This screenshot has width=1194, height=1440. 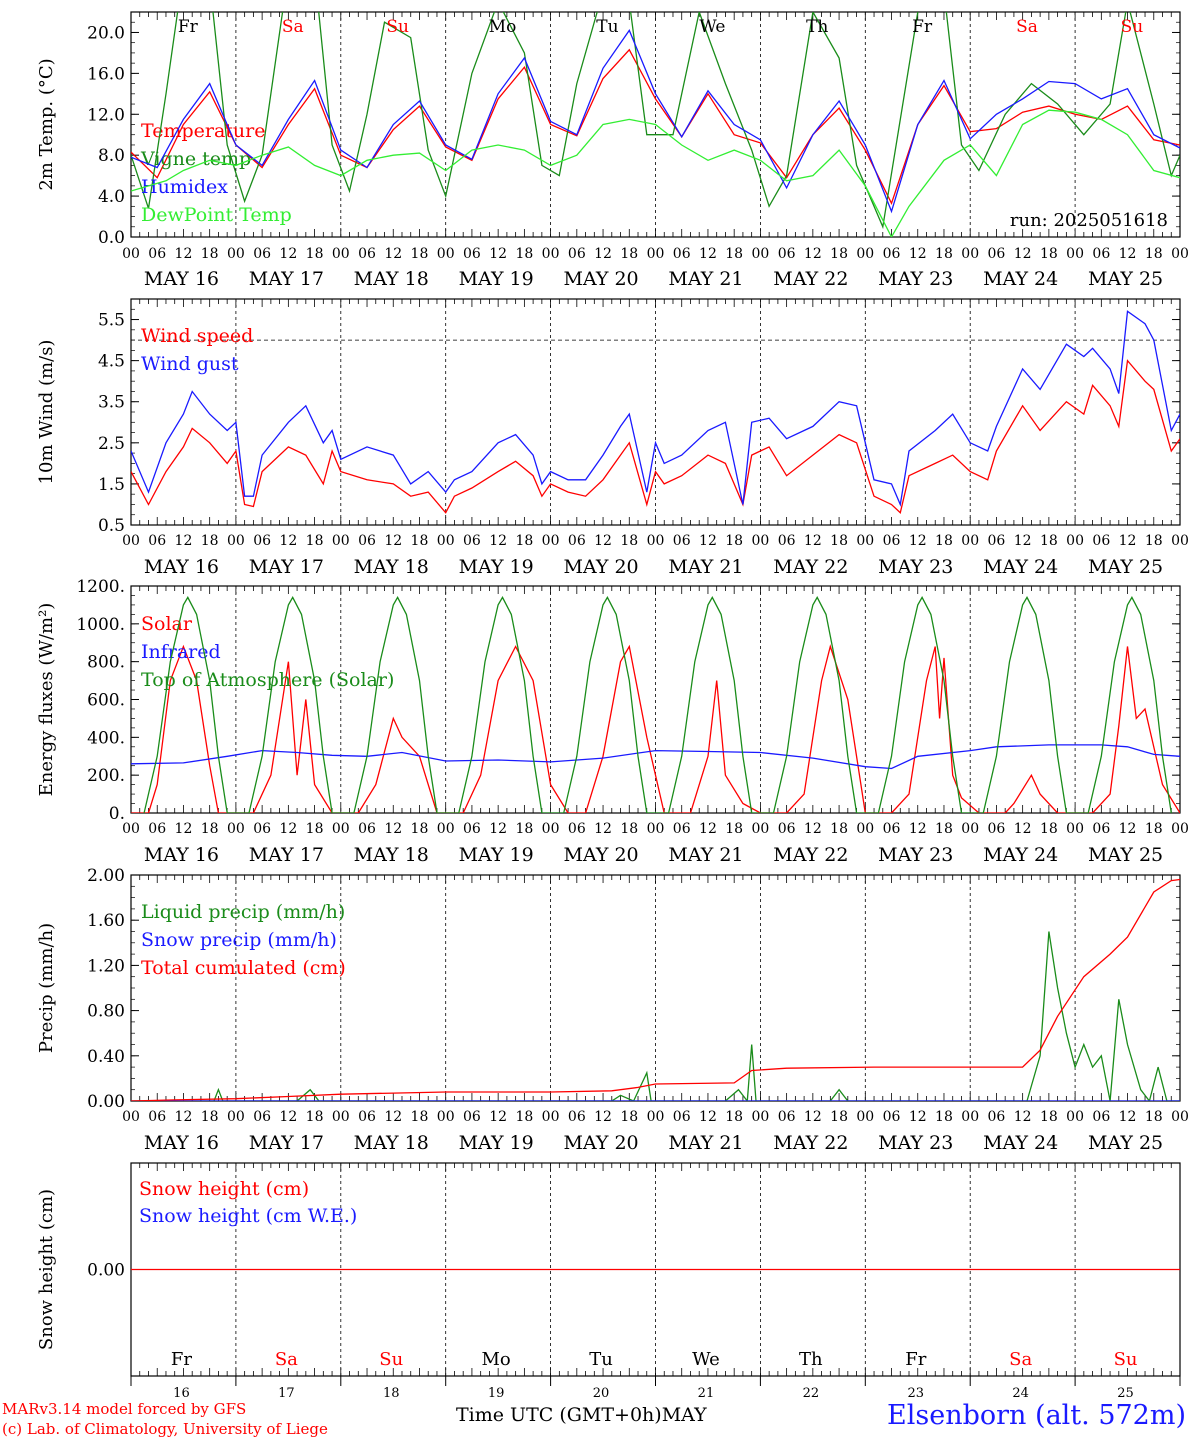 What do you see at coordinates (581, 1415) in the screenshot?
I see `x-axis-title: Time UTC (GMT+0h)MAY` at bounding box center [581, 1415].